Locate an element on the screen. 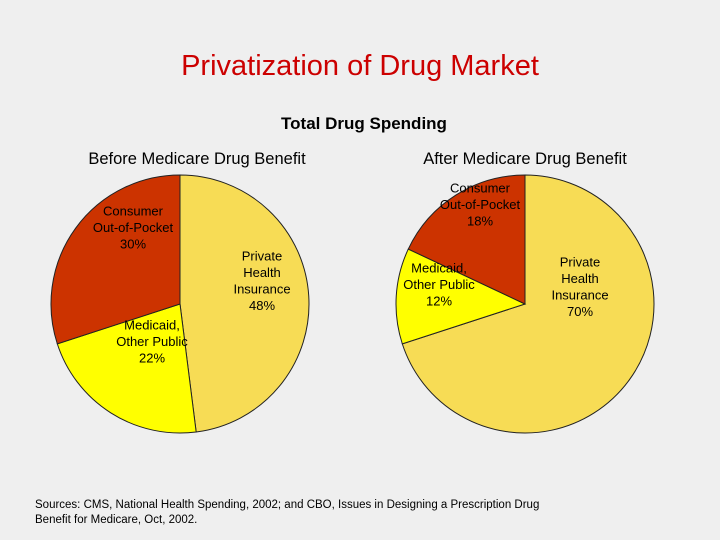 The image size is (720, 540). pie-slice-before-medicaid-other-public is located at coordinates (126, 368).